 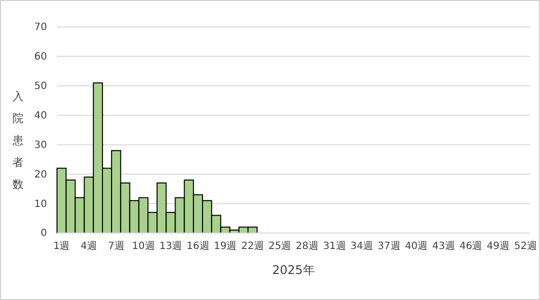 I want to click on x-tick-label: 34週, so click(x=362, y=246).